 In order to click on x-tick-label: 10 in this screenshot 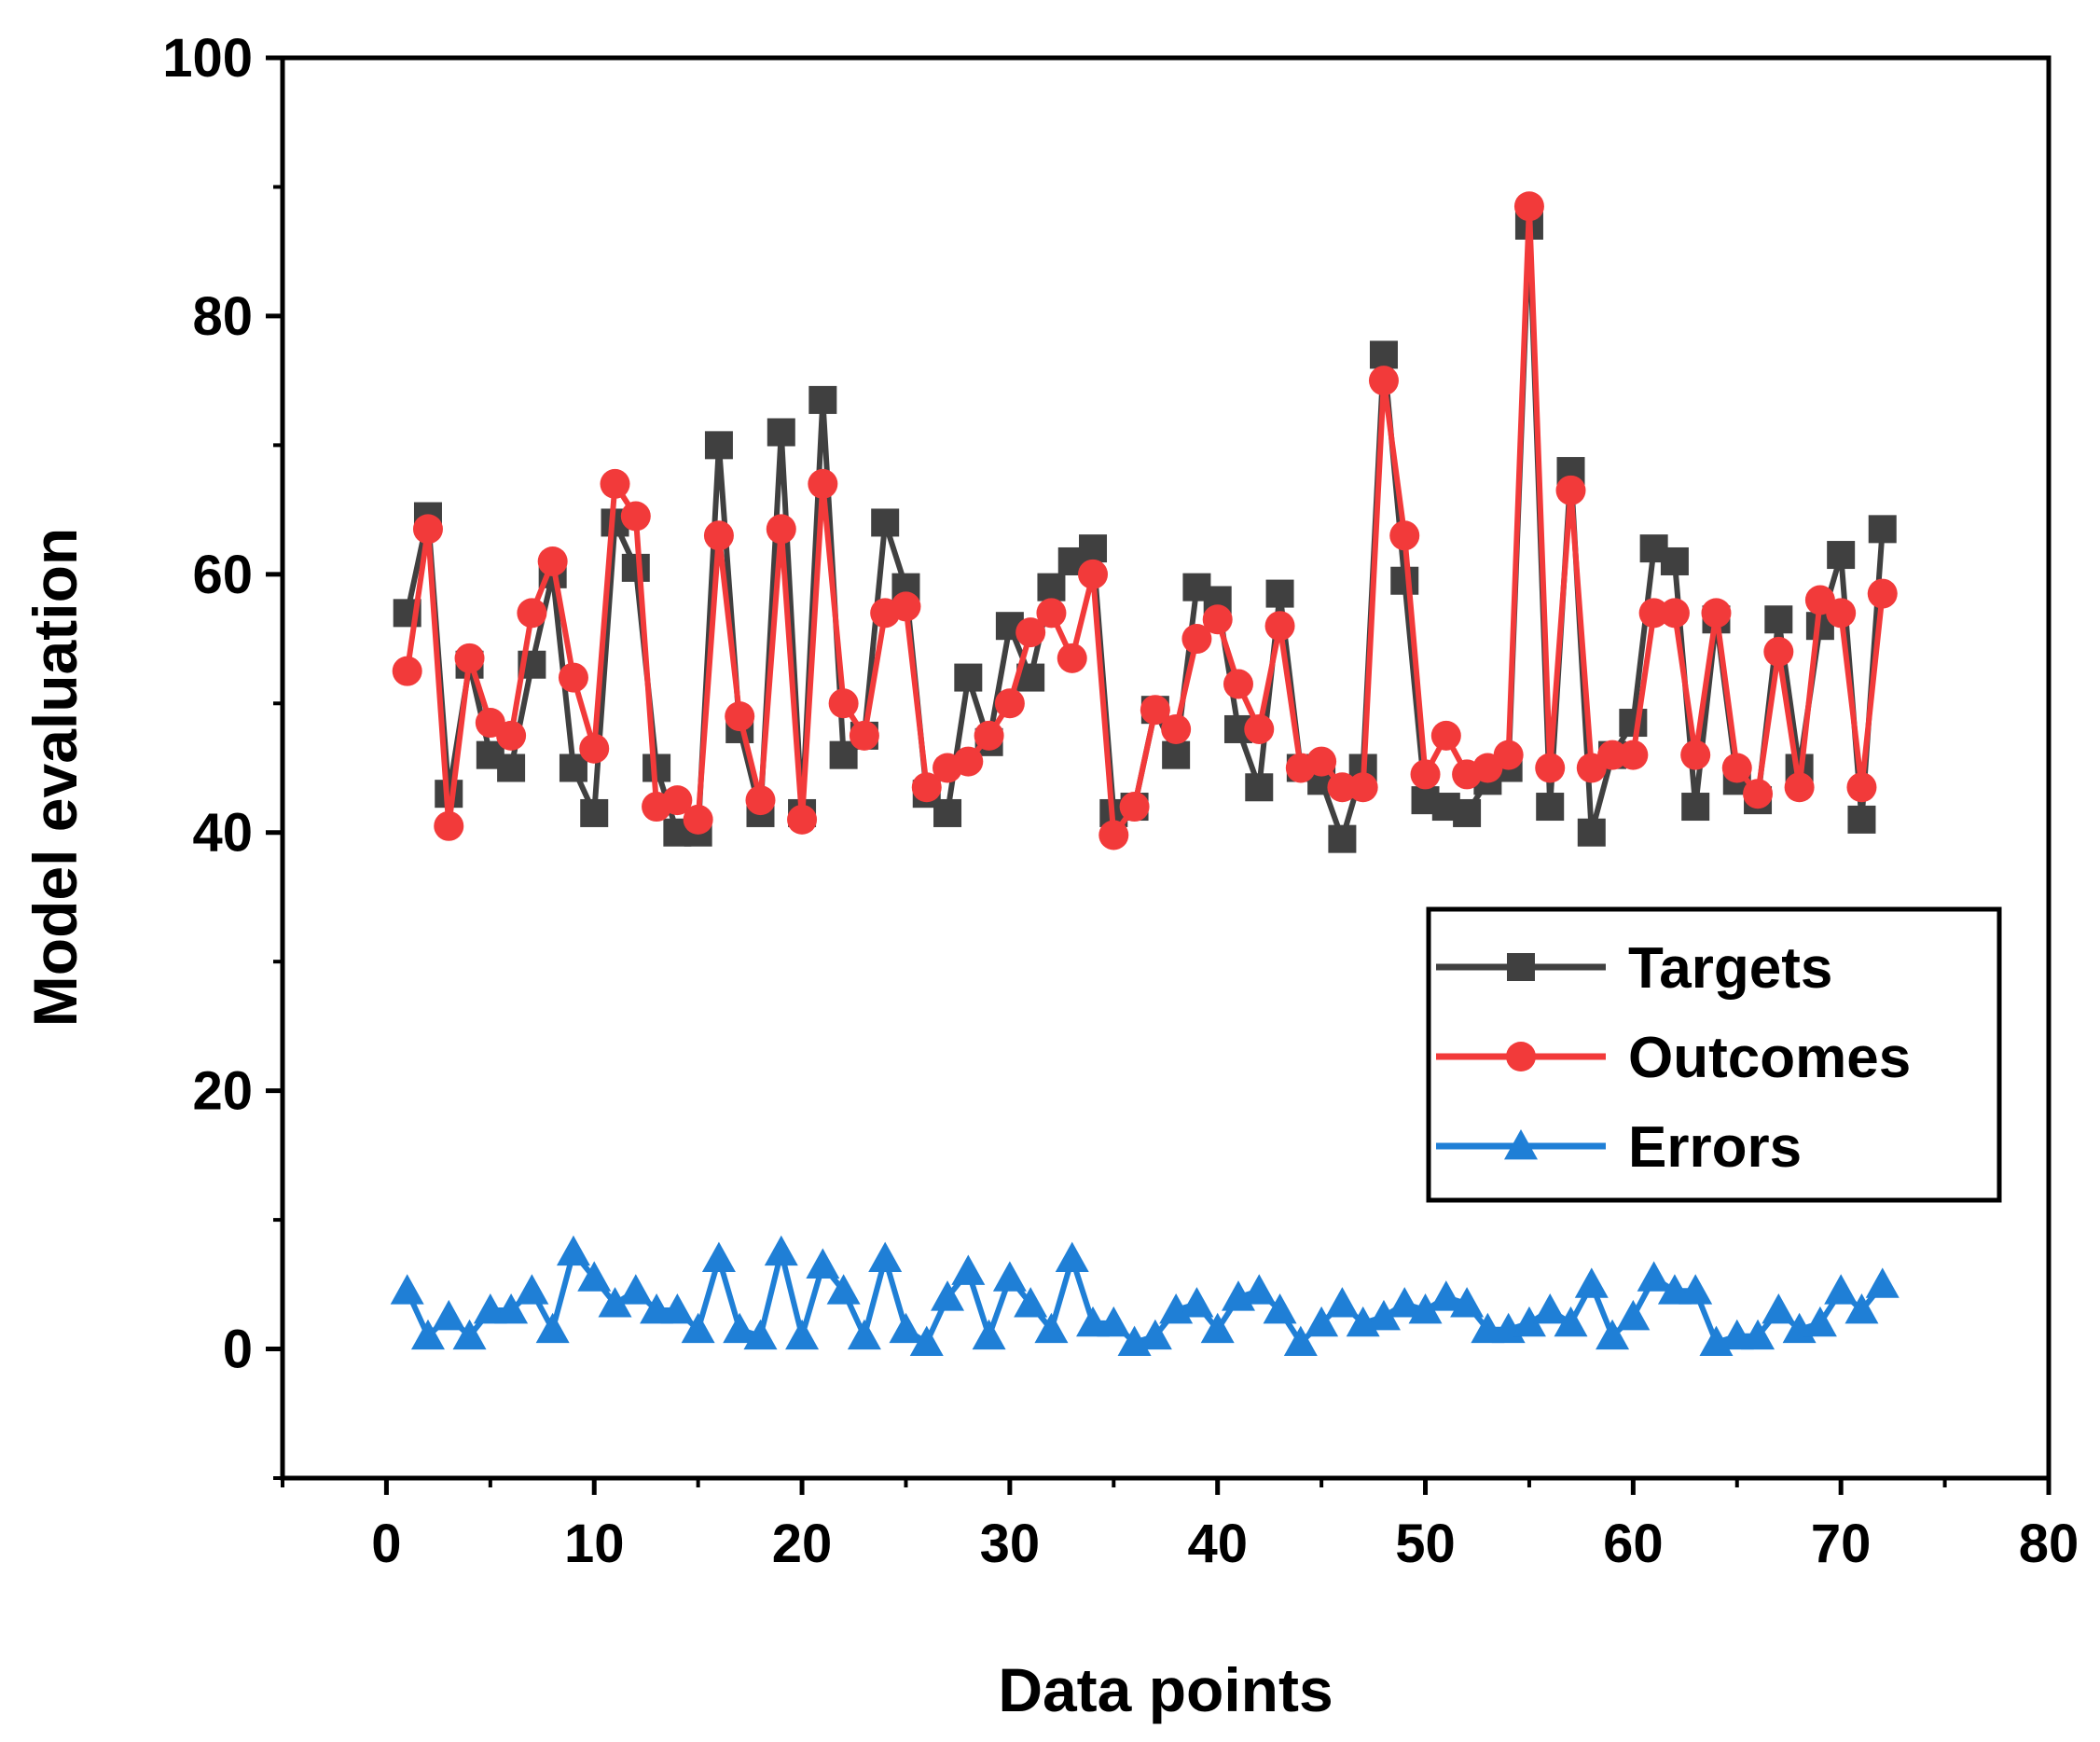, I will do `click(594, 1544)`.